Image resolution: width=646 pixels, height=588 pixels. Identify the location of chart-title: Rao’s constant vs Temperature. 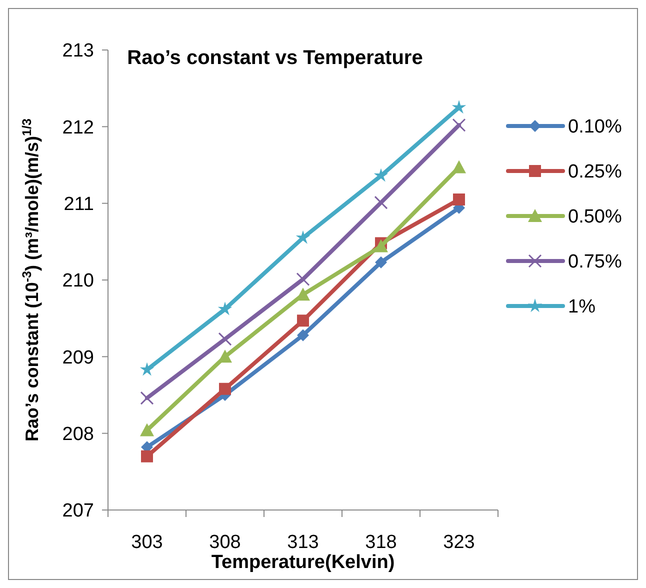
(275, 58).